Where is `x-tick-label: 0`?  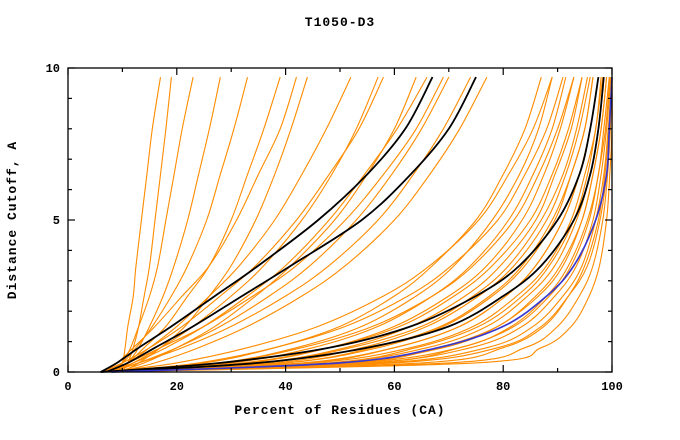
x-tick-label: 0 is located at coordinates (67, 387).